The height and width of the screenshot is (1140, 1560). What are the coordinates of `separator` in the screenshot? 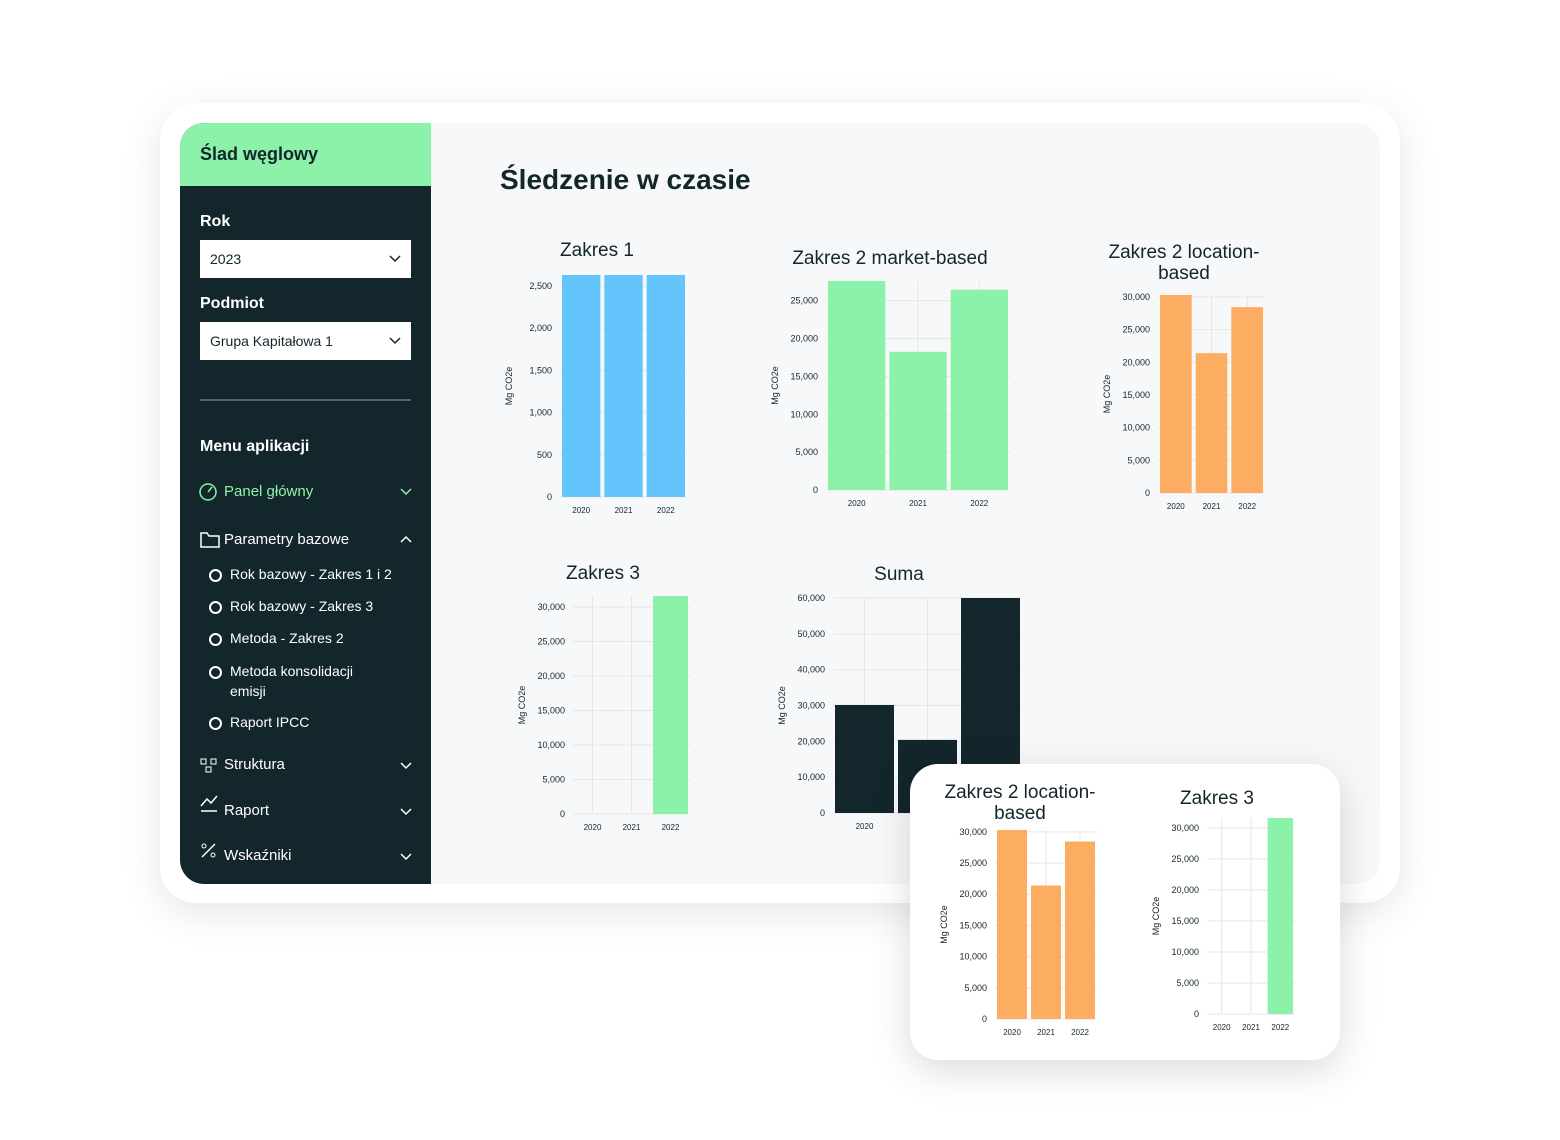 It's located at (305, 400).